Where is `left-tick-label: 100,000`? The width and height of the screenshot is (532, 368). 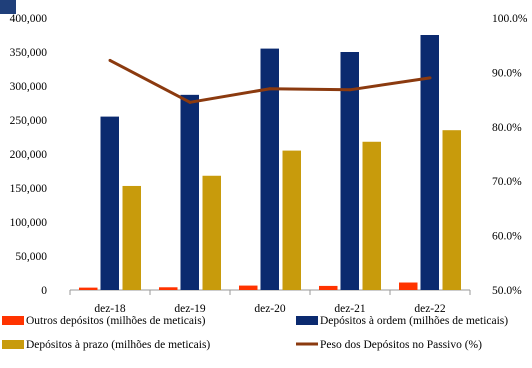 left-tick-label: 100,000 is located at coordinates (29, 223).